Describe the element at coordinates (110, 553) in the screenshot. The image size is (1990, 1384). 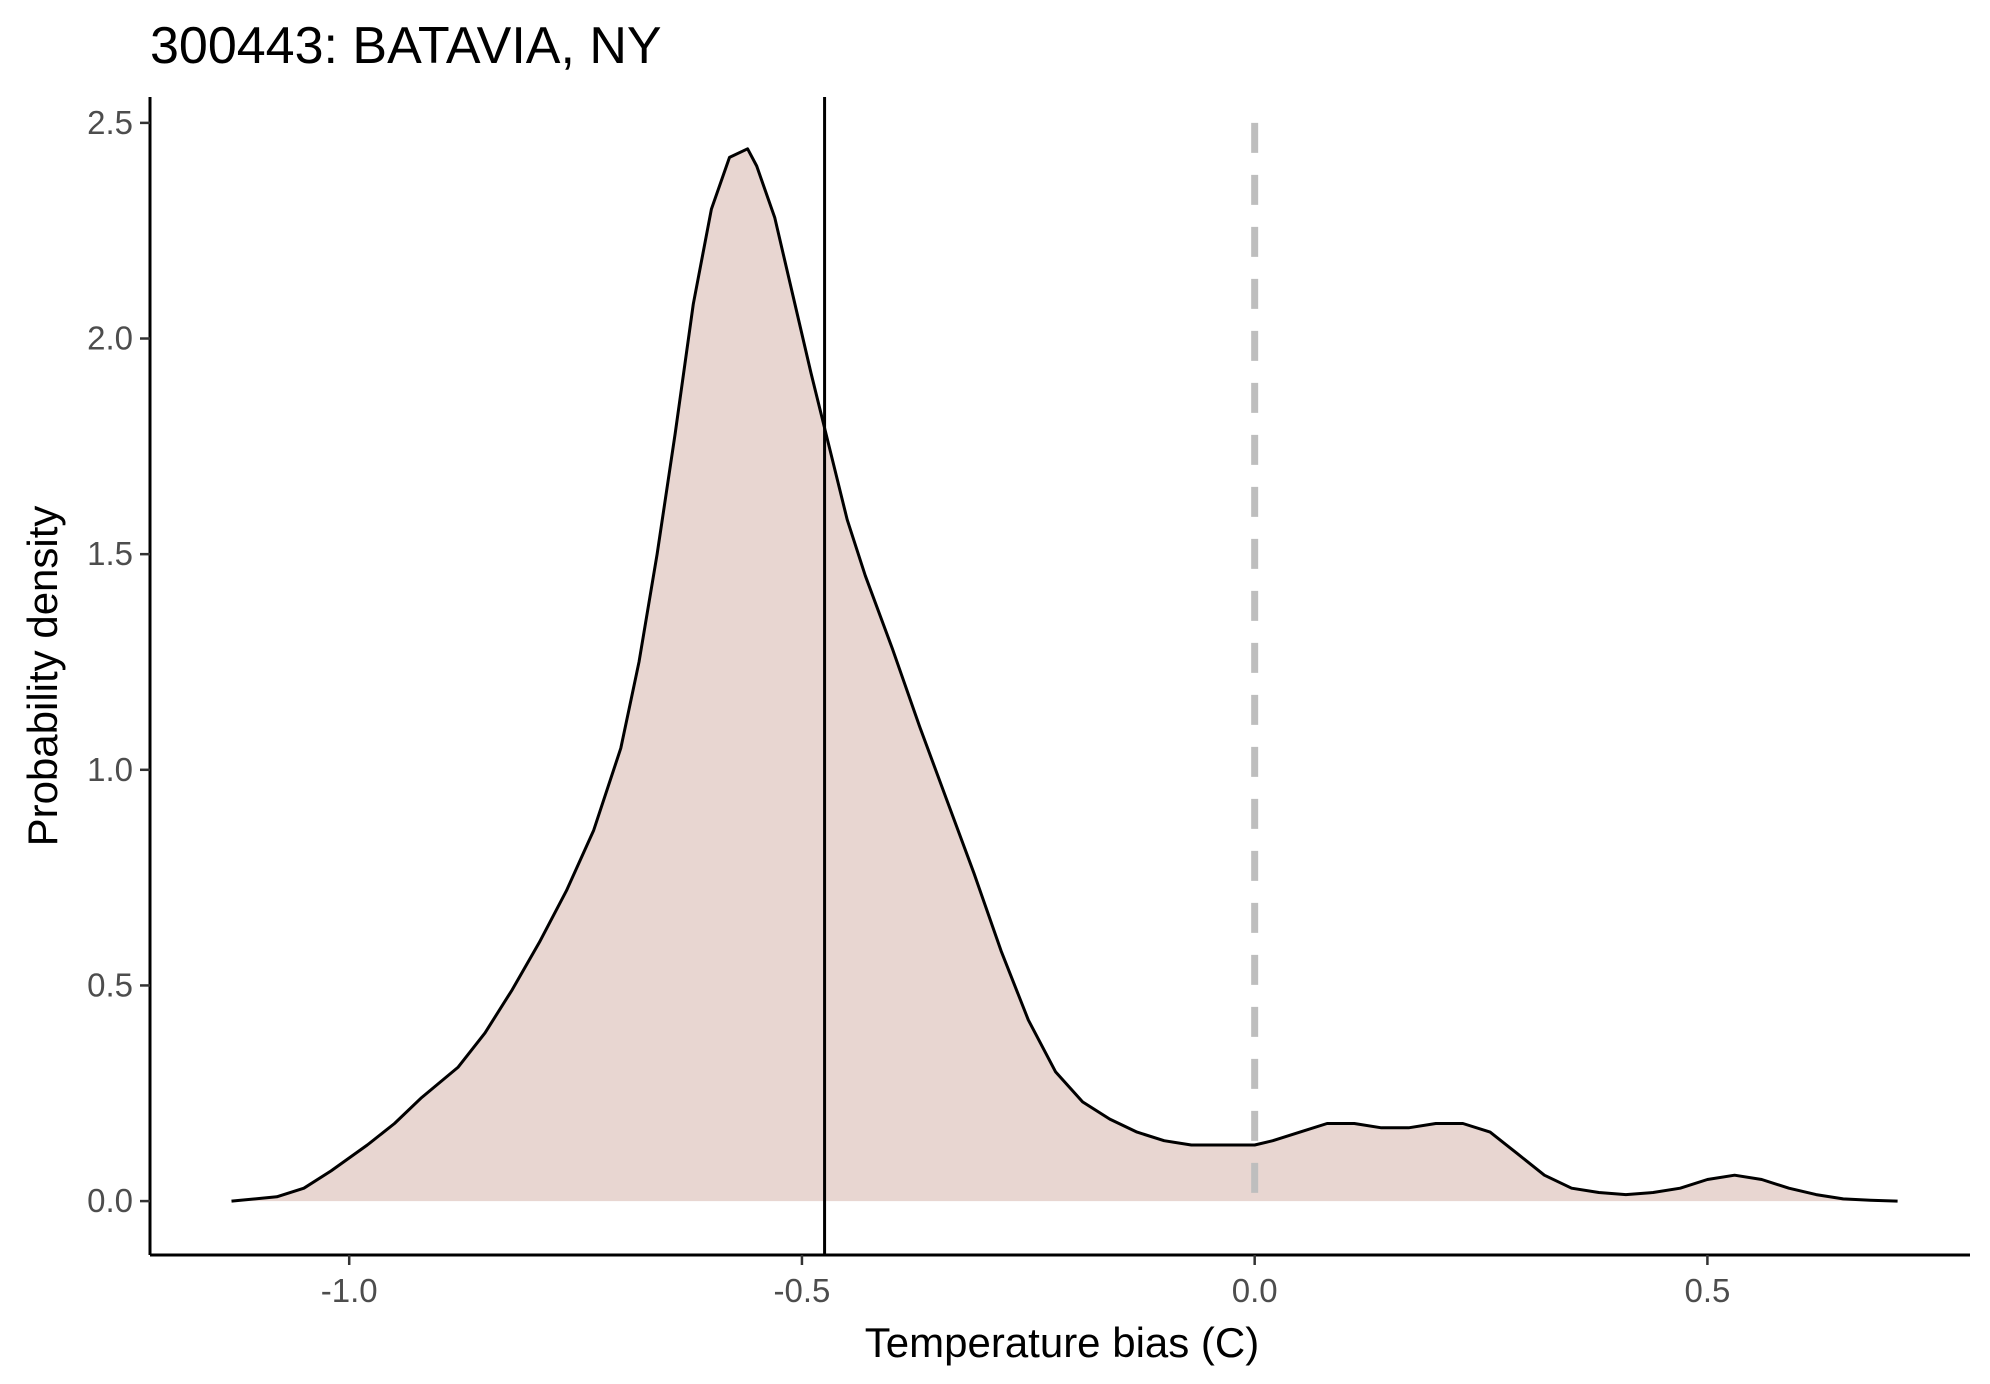
I see `y-tick-label: 1.5` at that location.